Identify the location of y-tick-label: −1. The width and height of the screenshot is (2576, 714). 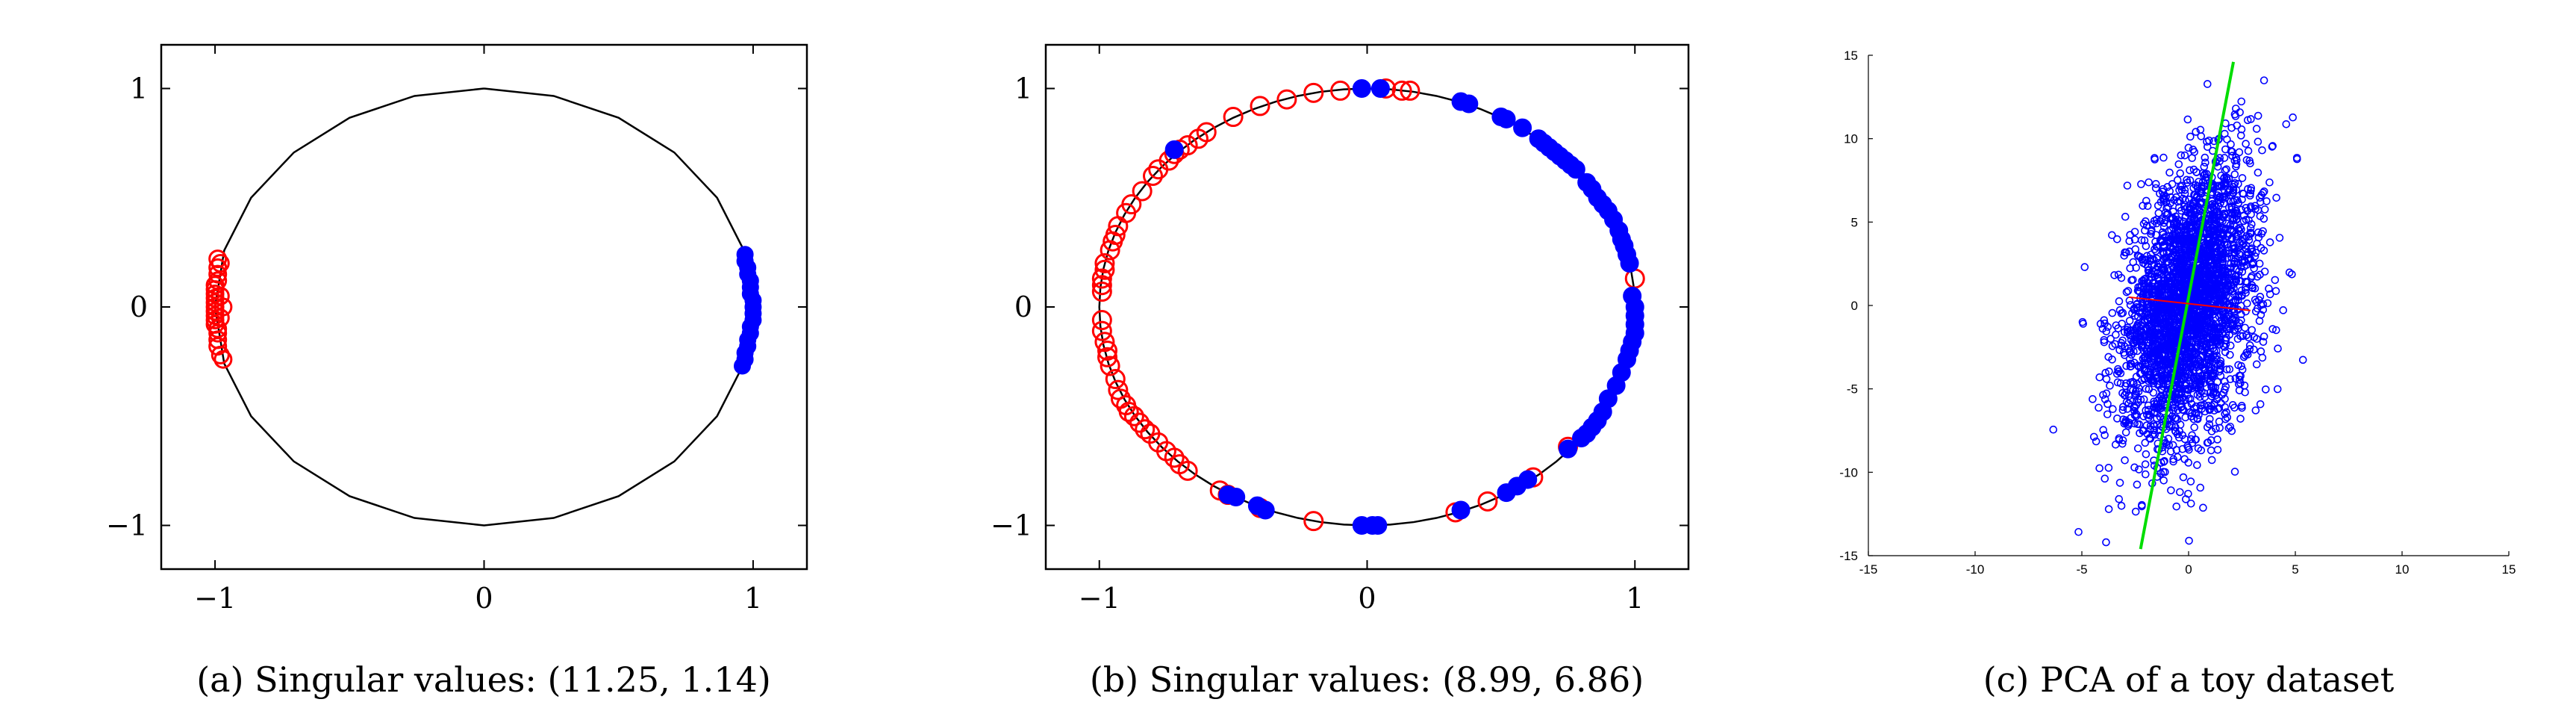
(1011, 525).